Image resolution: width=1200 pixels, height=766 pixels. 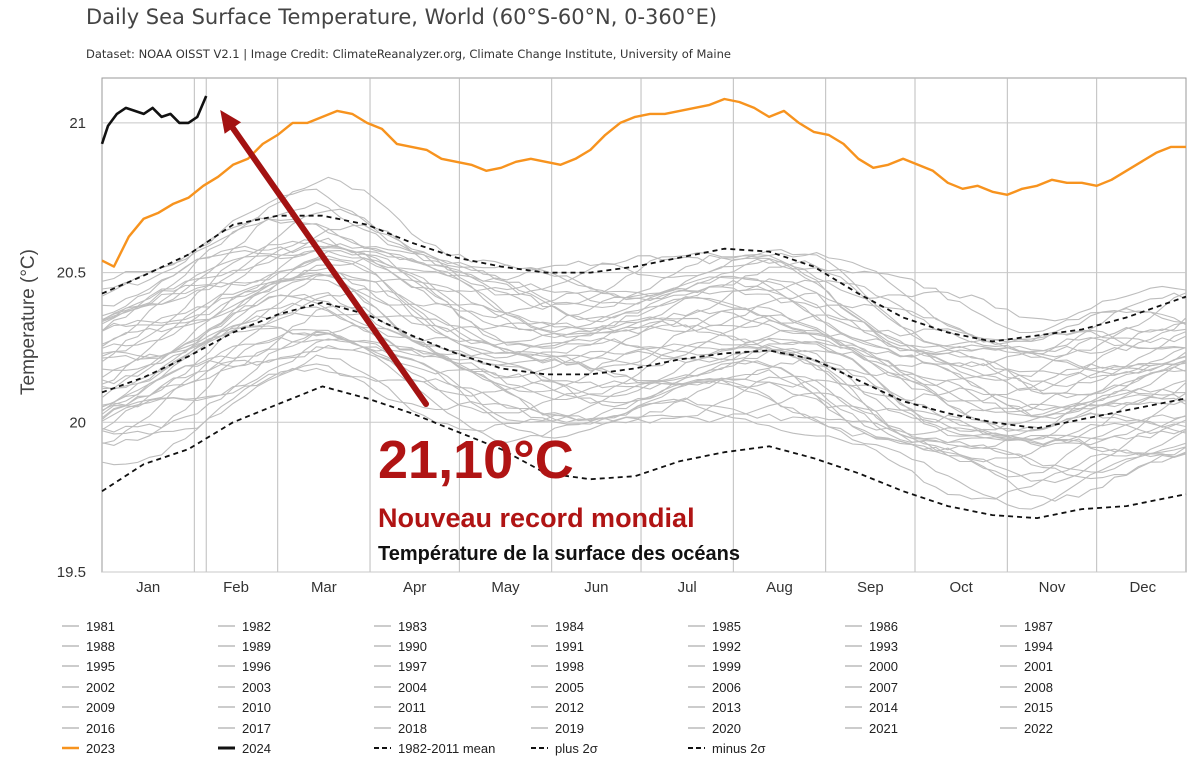 I want to click on legend-label: 2023, so click(x=100, y=748).